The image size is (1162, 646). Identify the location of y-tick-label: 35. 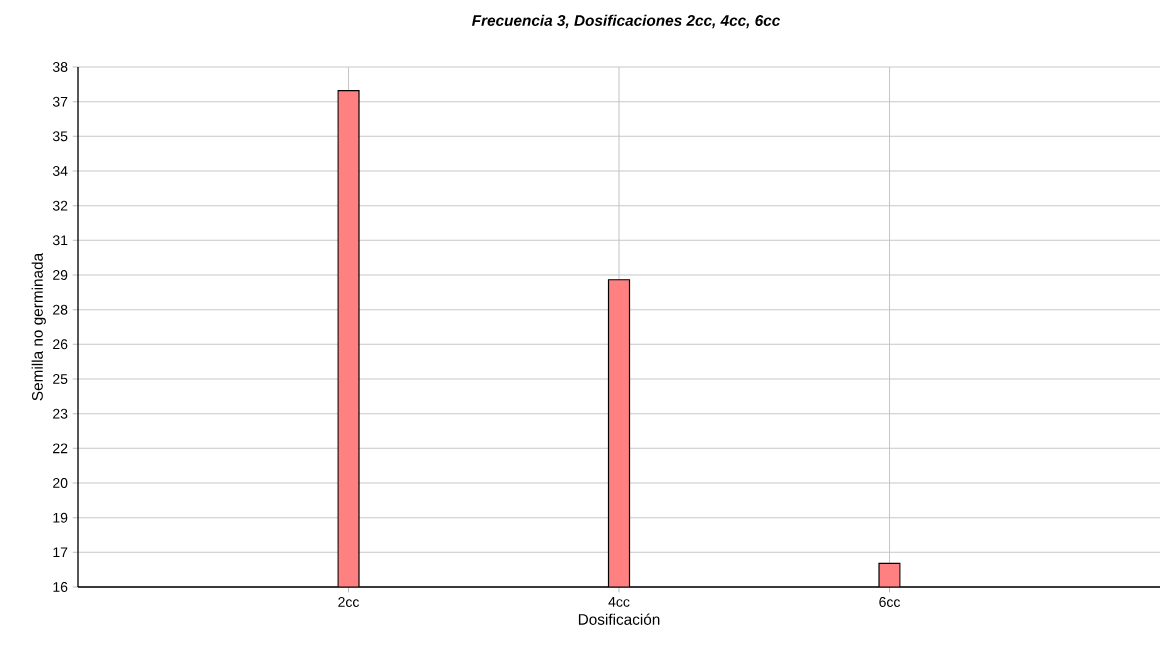
(60, 136).